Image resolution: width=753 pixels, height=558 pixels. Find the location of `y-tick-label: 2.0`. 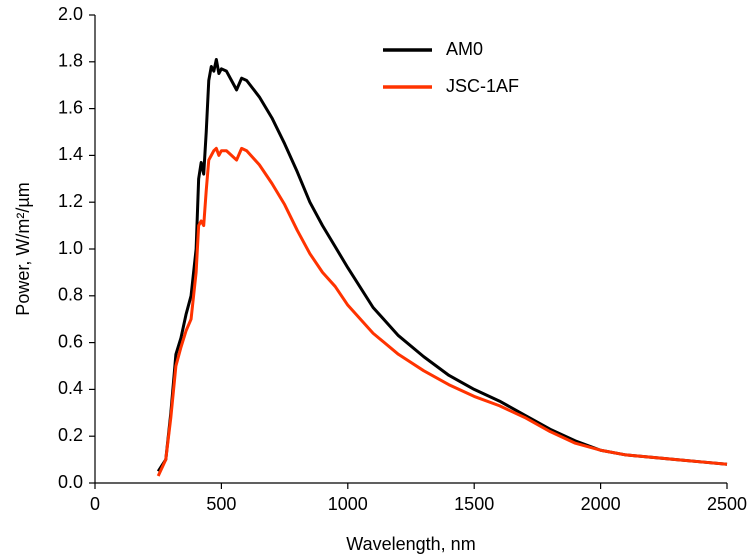

y-tick-label: 2.0 is located at coordinates (70, 14).